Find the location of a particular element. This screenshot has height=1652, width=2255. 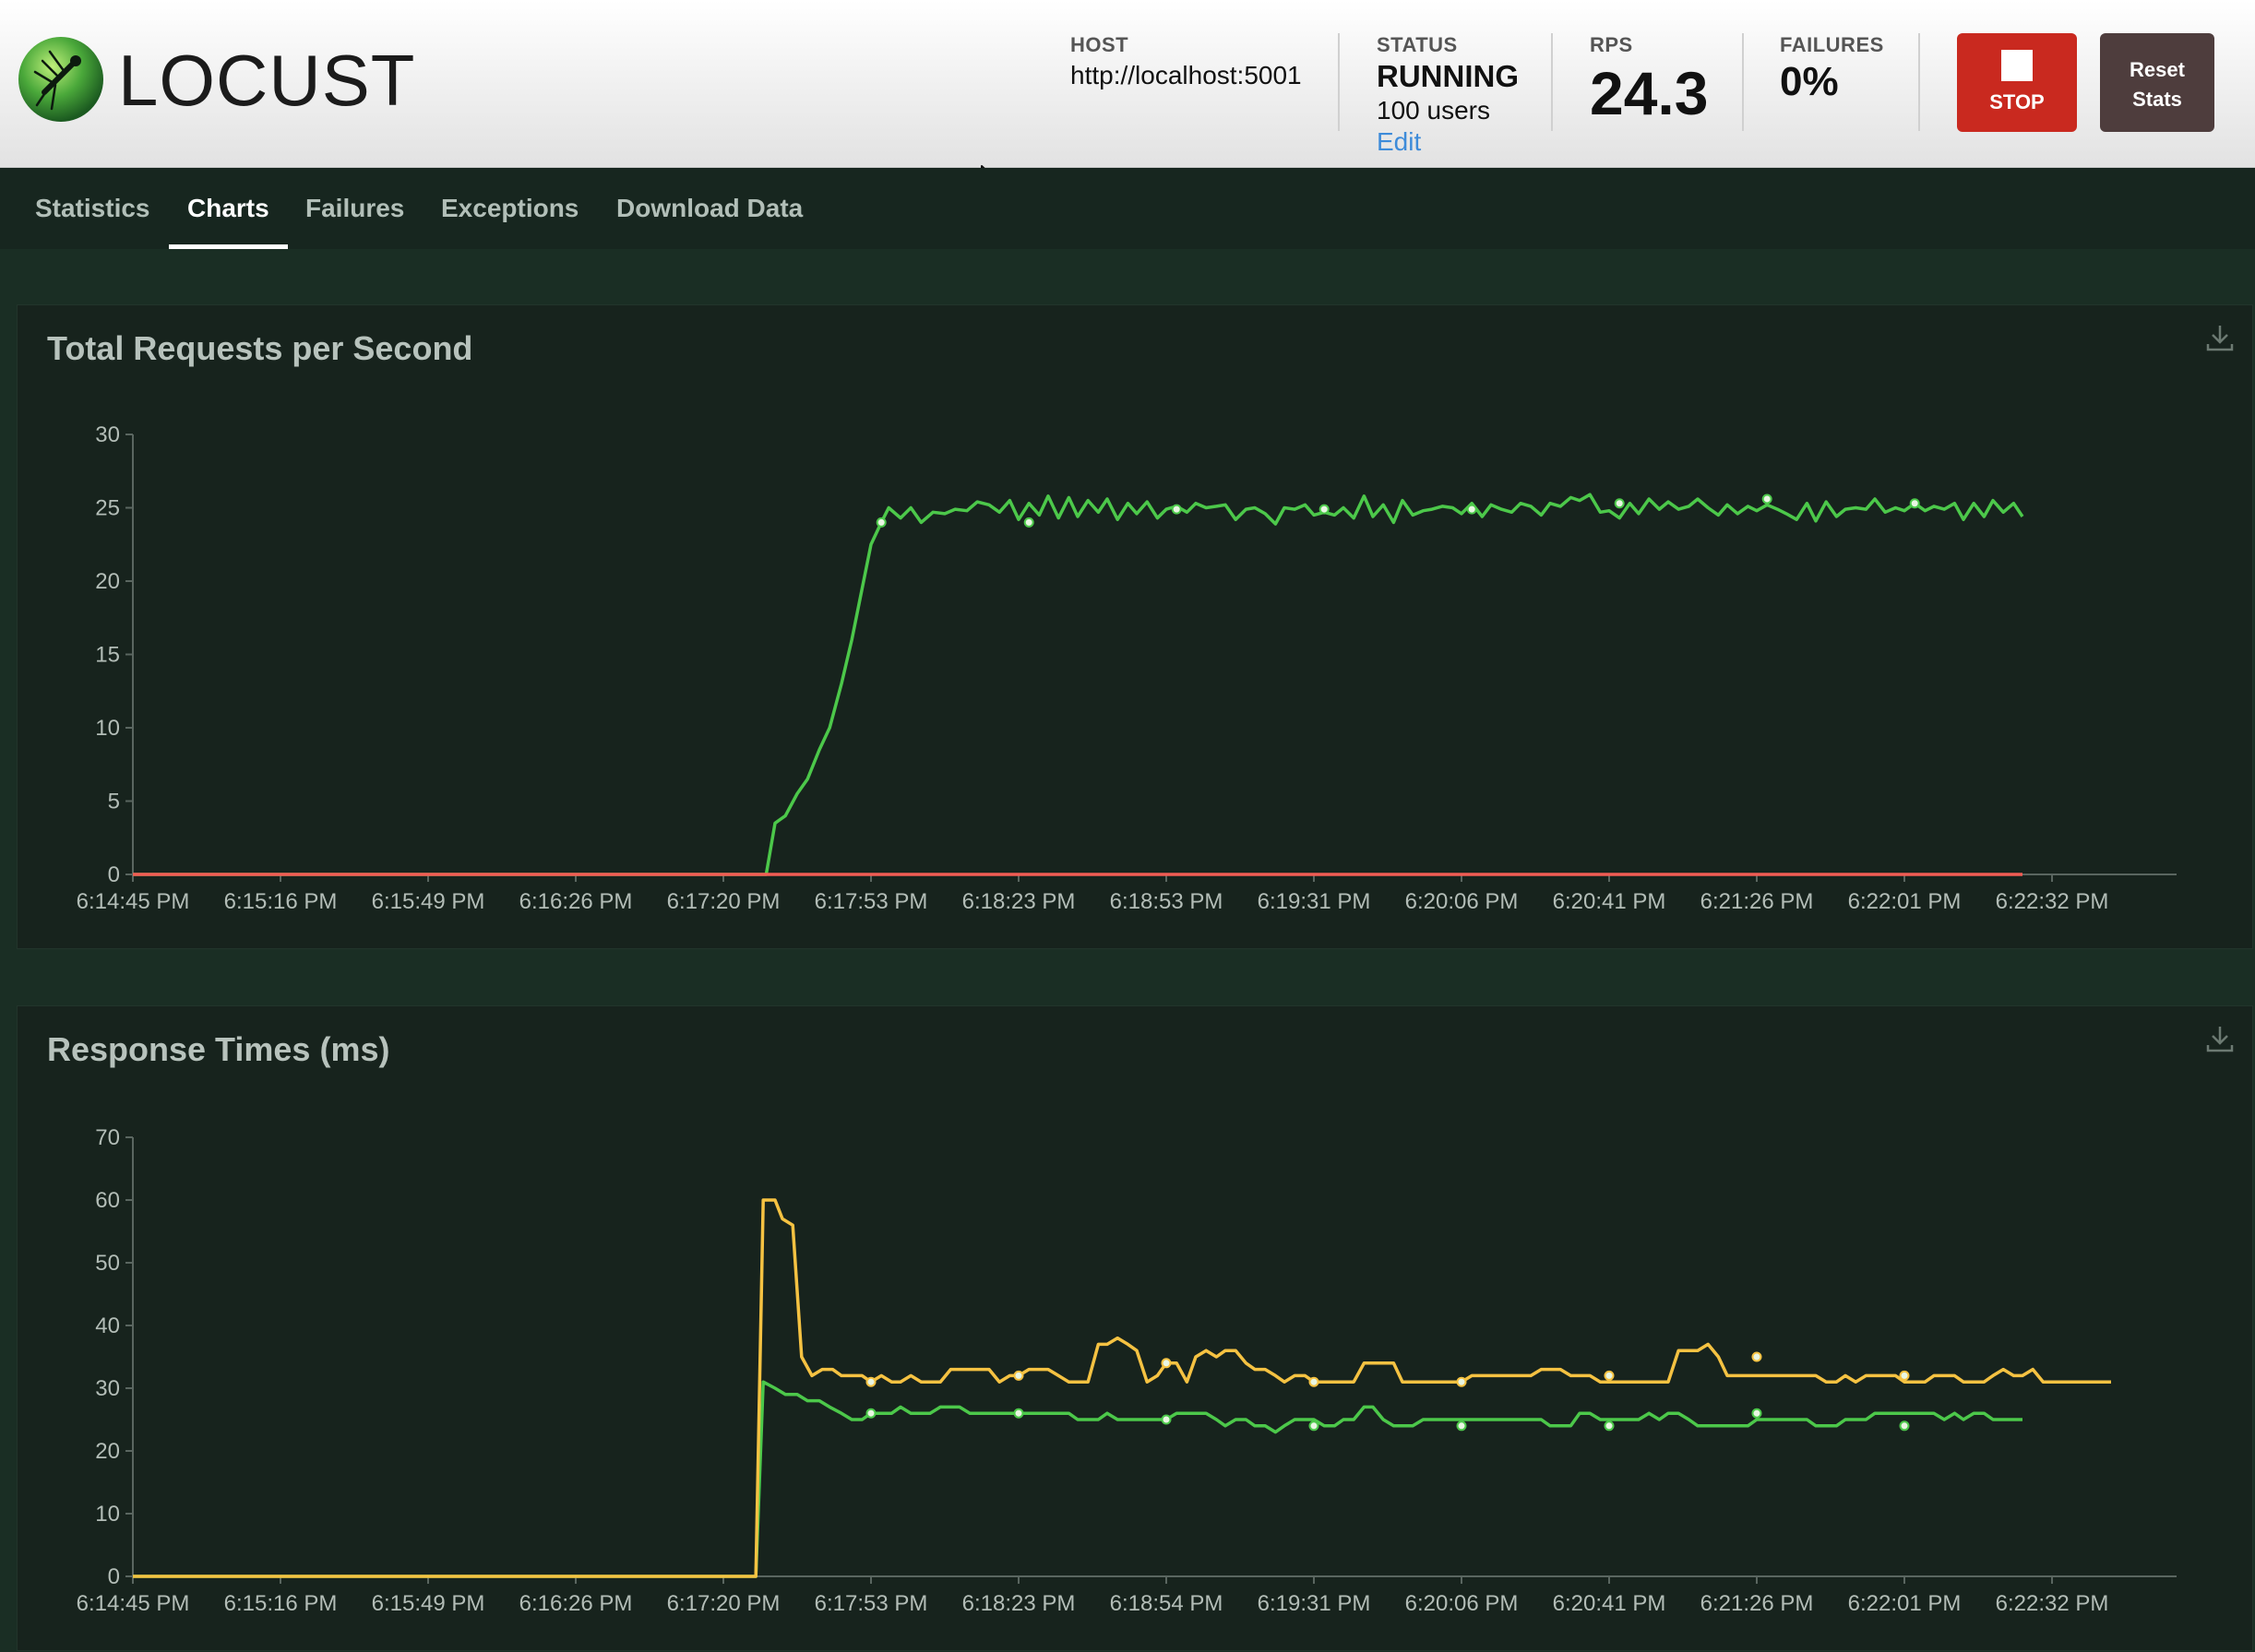

status-label: STATUS is located at coordinates (1417, 44).